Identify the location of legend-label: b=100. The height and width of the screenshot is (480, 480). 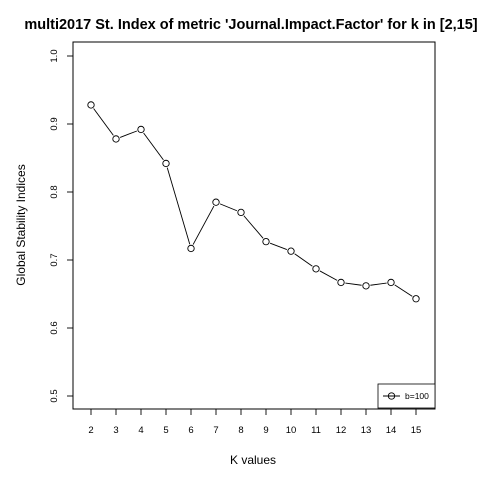
(417, 396).